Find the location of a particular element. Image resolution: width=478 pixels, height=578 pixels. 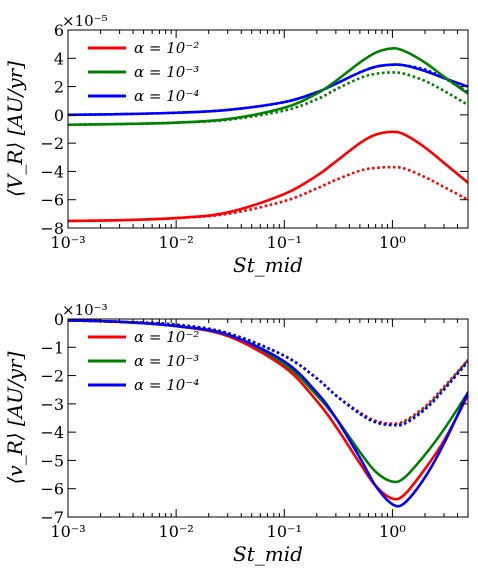

y-tick-label: −1 is located at coordinates (52, 347).